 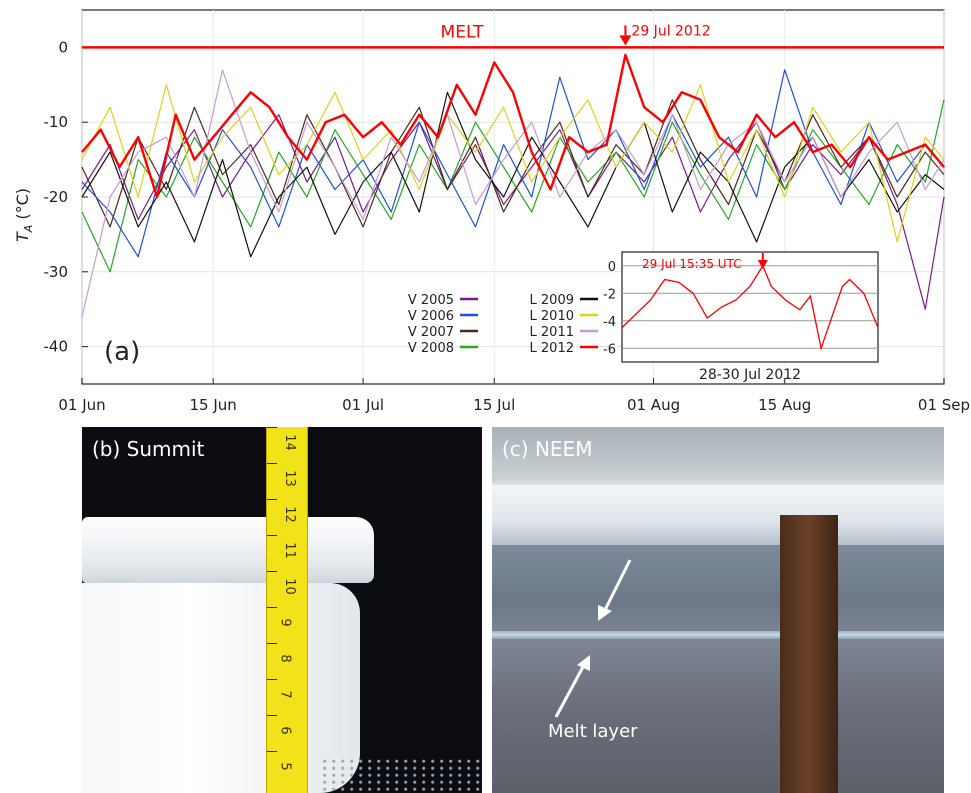 What do you see at coordinates (285, 694) in the screenshot?
I see `ruler-mark-label: 7` at bounding box center [285, 694].